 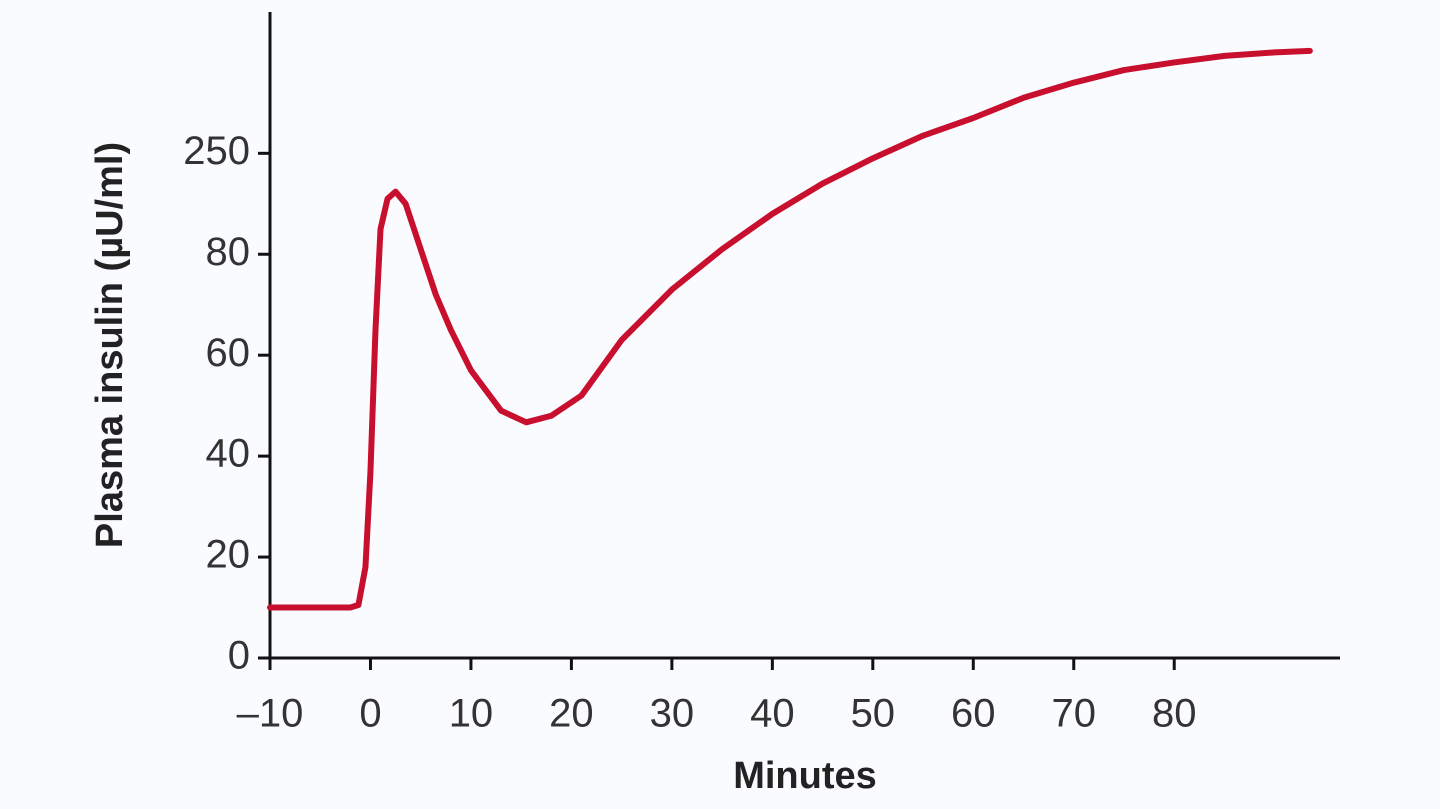 What do you see at coordinates (973, 714) in the screenshot?
I see `x-tick-label: 60` at bounding box center [973, 714].